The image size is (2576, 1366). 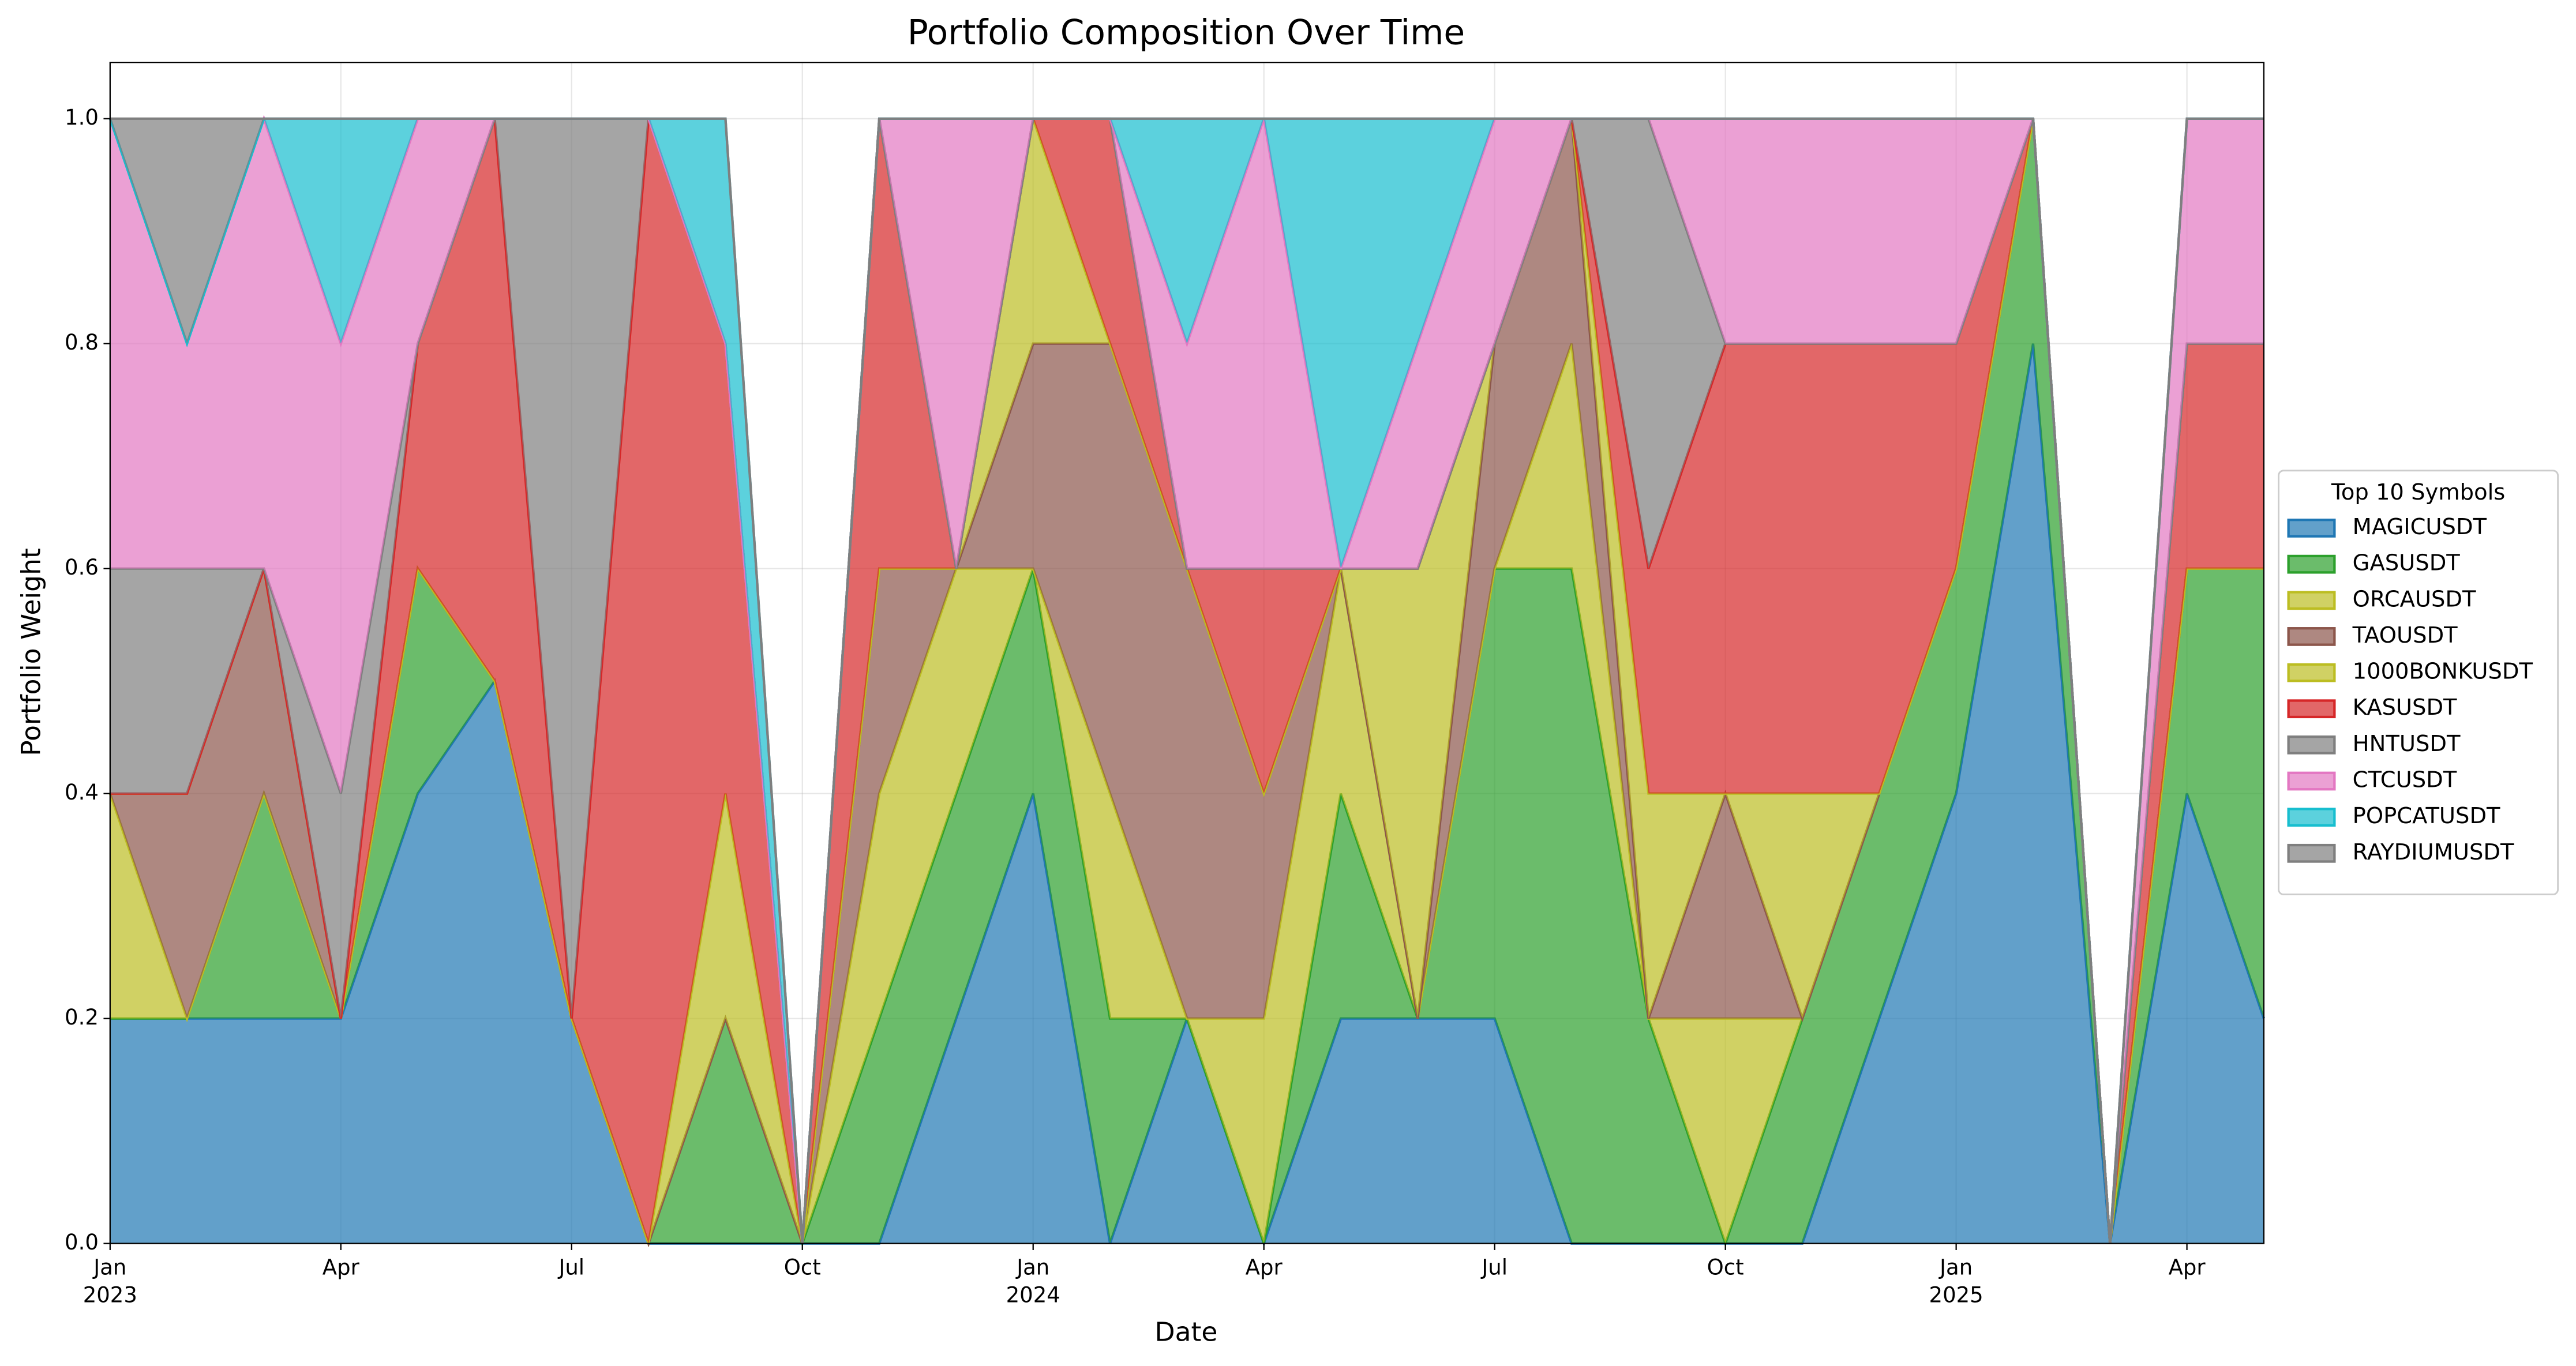 I want to click on y-tick-label: 0.8, so click(x=82, y=342).